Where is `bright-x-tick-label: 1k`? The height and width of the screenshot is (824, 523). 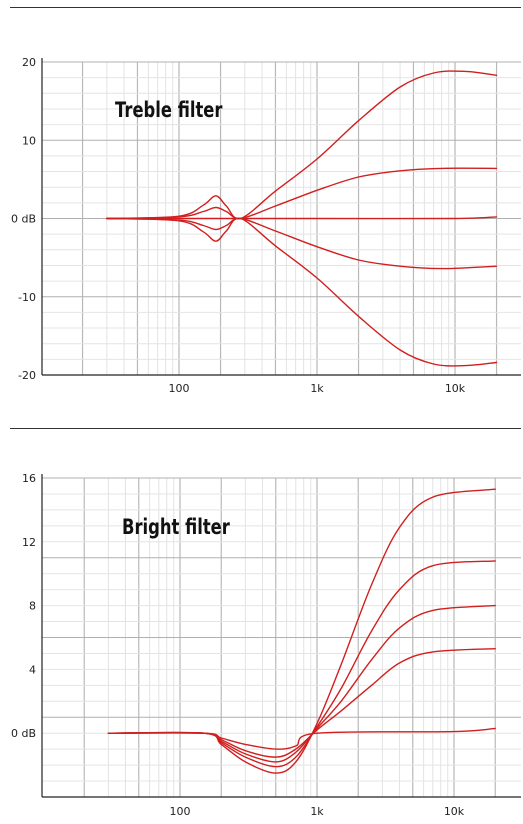 bright-x-tick-label: 1k is located at coordinates (317, 811).